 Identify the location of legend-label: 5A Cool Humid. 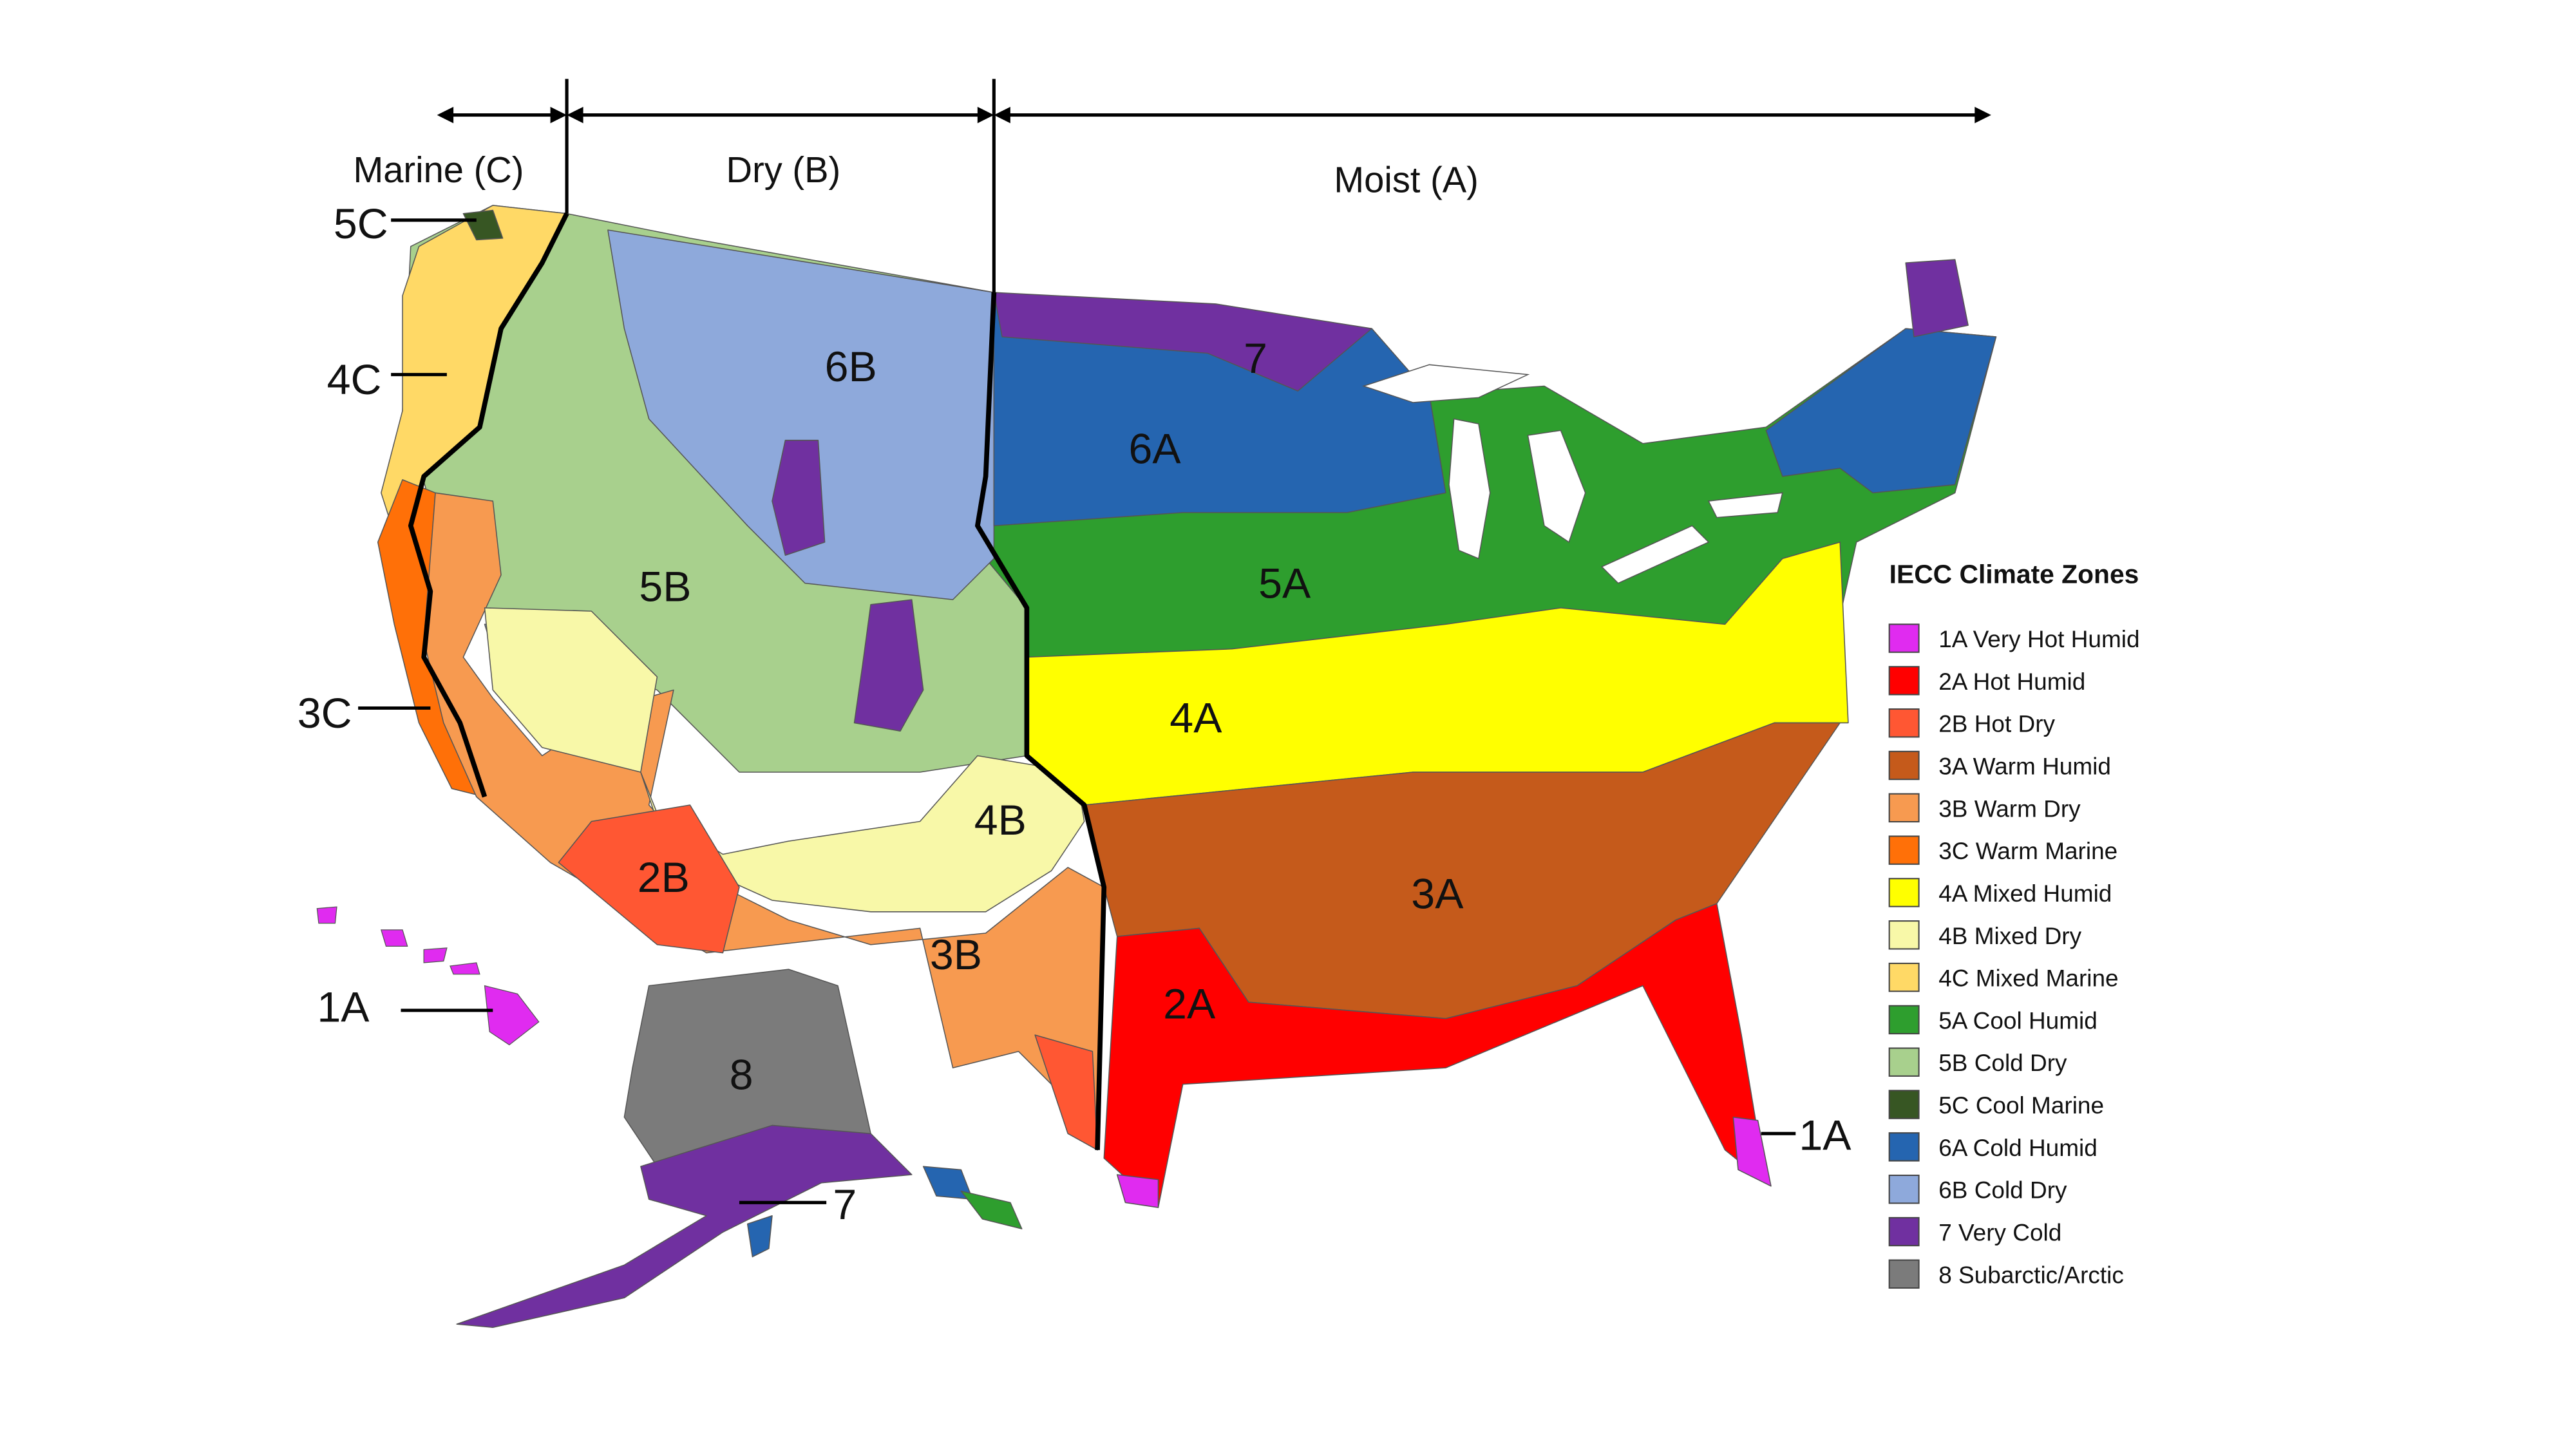
(2018, 1020).